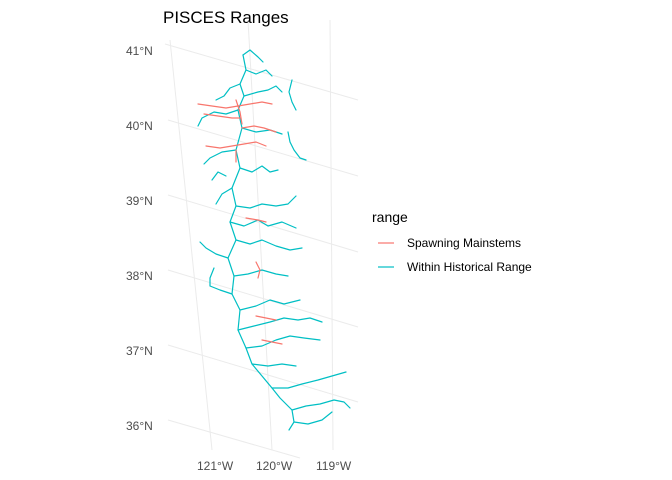  I want to click on lat-tick-label: 37°N, so click(139, 351).